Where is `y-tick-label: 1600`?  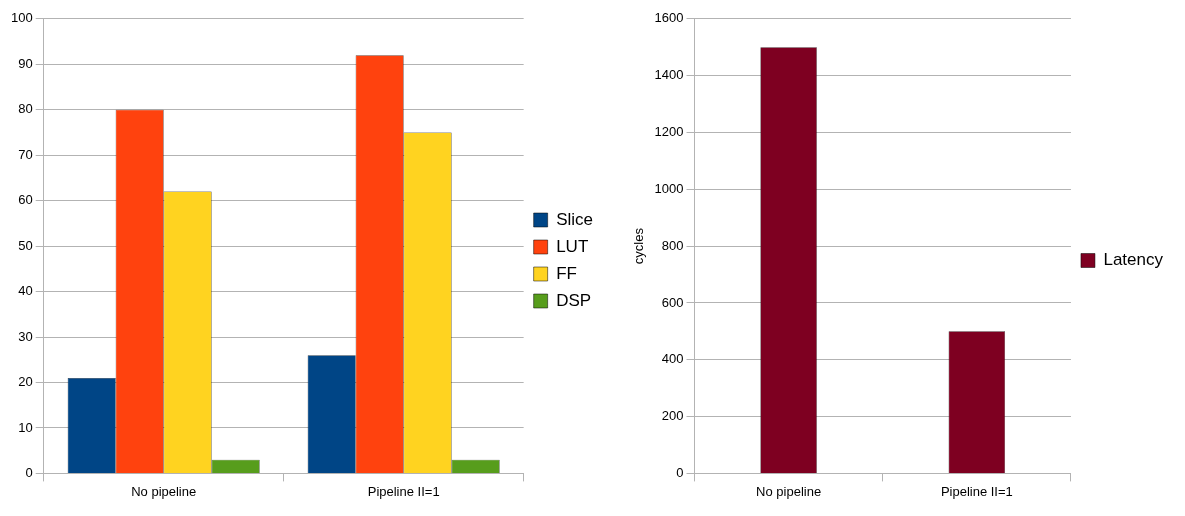
y-tick-label: 1600 is located at coordinates (669, 18).